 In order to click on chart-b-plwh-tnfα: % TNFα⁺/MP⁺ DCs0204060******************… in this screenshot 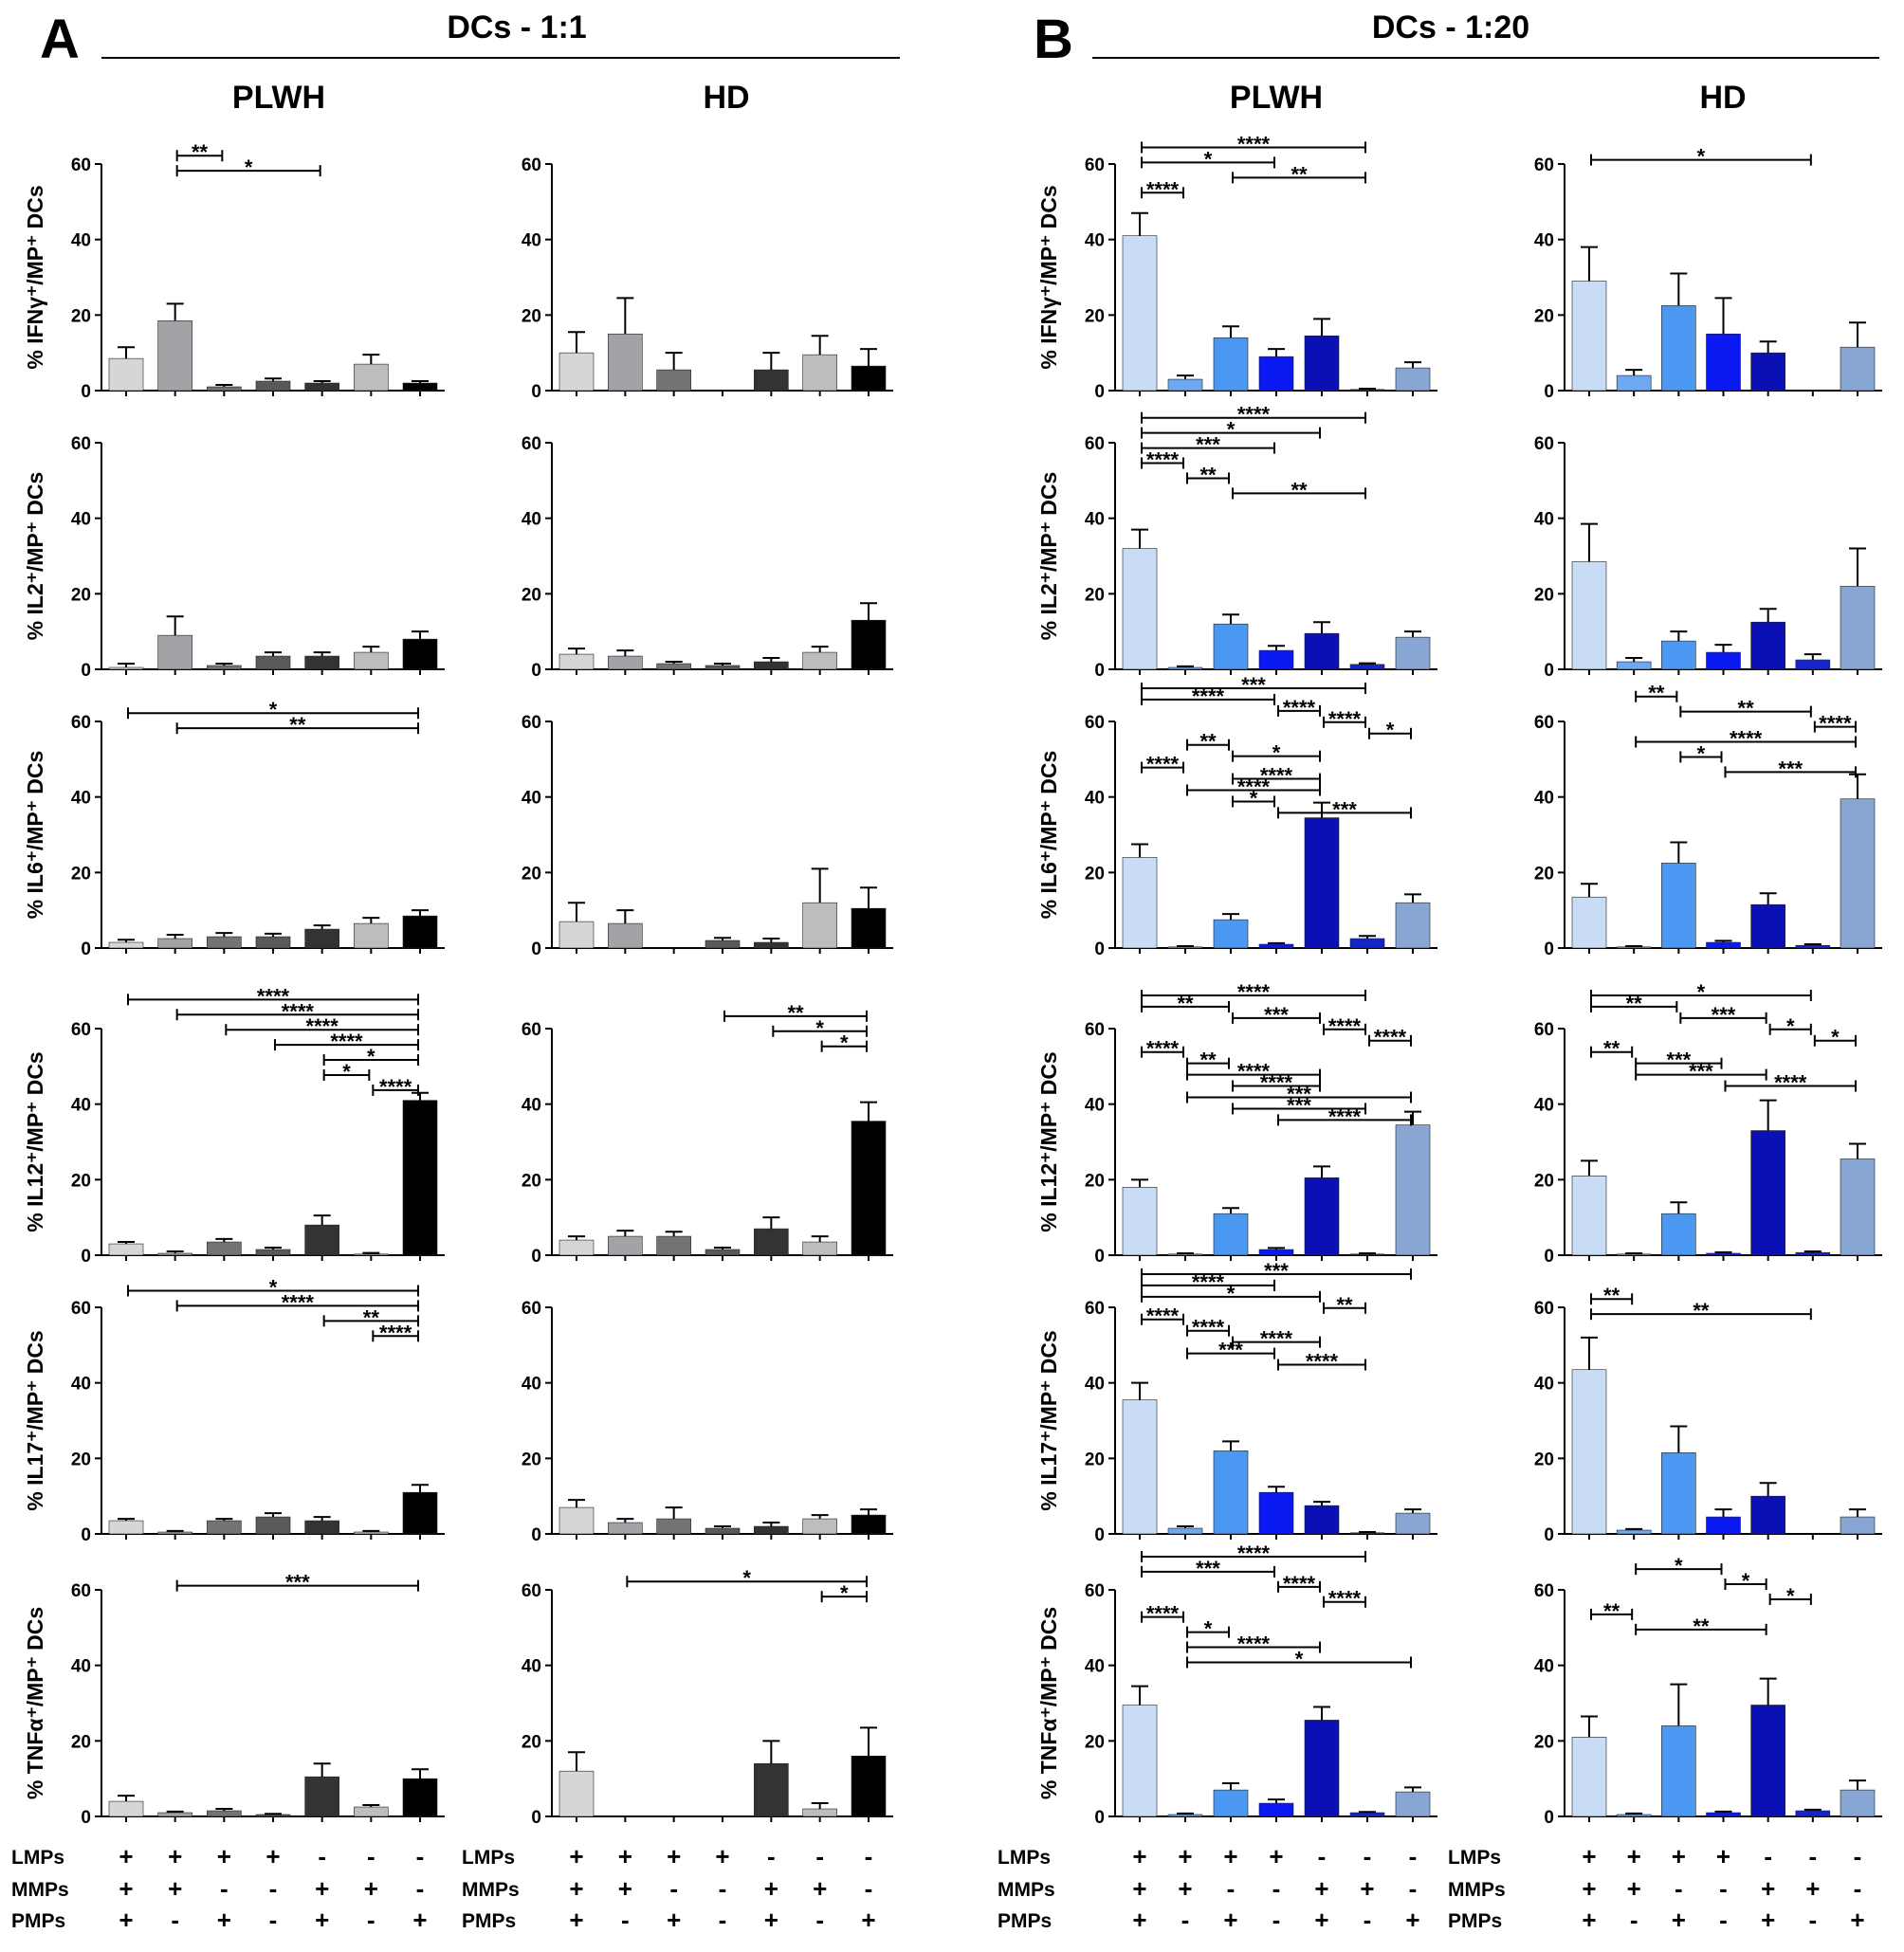, I will do `click(1237, 1685)`.